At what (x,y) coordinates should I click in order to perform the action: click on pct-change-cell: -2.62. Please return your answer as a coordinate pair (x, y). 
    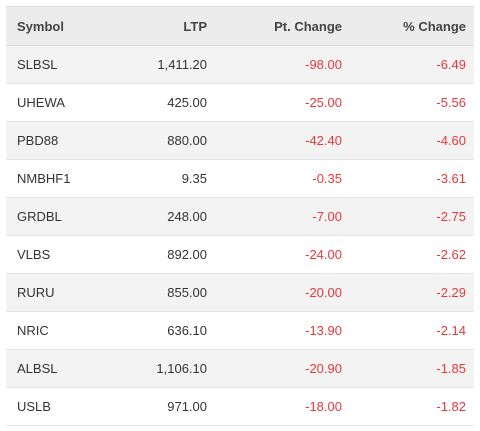
    Looking at the image, I should click on (451, 254).